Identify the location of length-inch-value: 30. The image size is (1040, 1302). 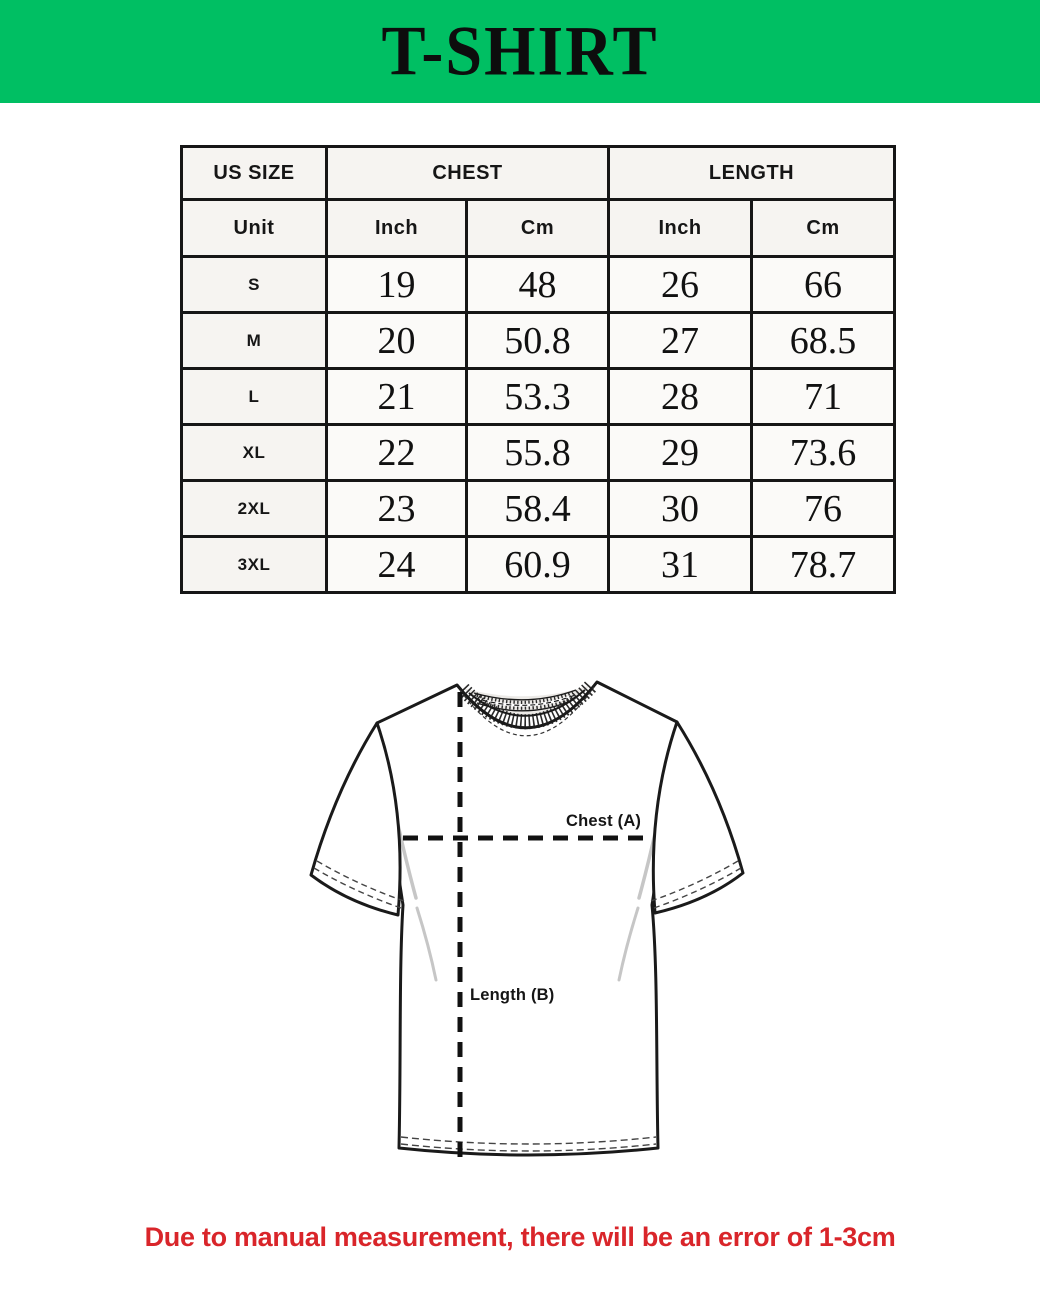
(680, 508).